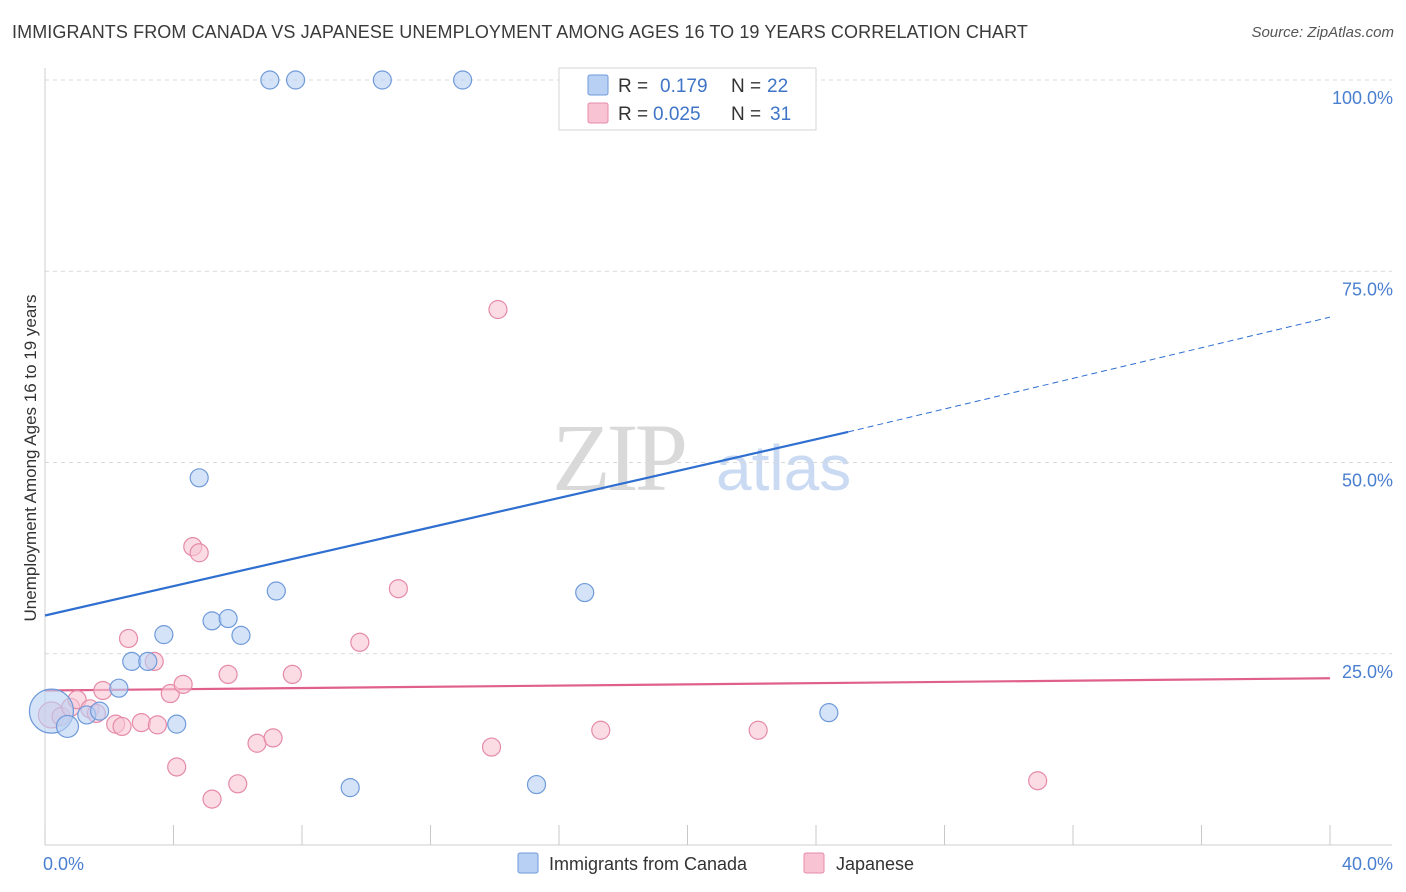 This screenshot has width=1406, height=892. I want to click on legend-r-value-pink: 0.025, so click(677, 114).